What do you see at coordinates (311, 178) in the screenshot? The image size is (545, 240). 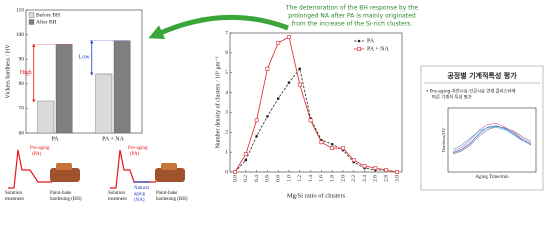 I see `x-tick-label: 1.4` at bounding box center [311, 178].